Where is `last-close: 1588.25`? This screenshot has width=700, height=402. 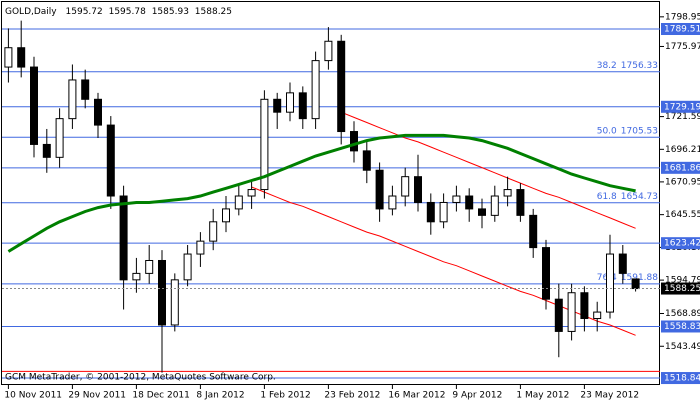
last-close: 1588.25 is located at coordinates (213, 12).